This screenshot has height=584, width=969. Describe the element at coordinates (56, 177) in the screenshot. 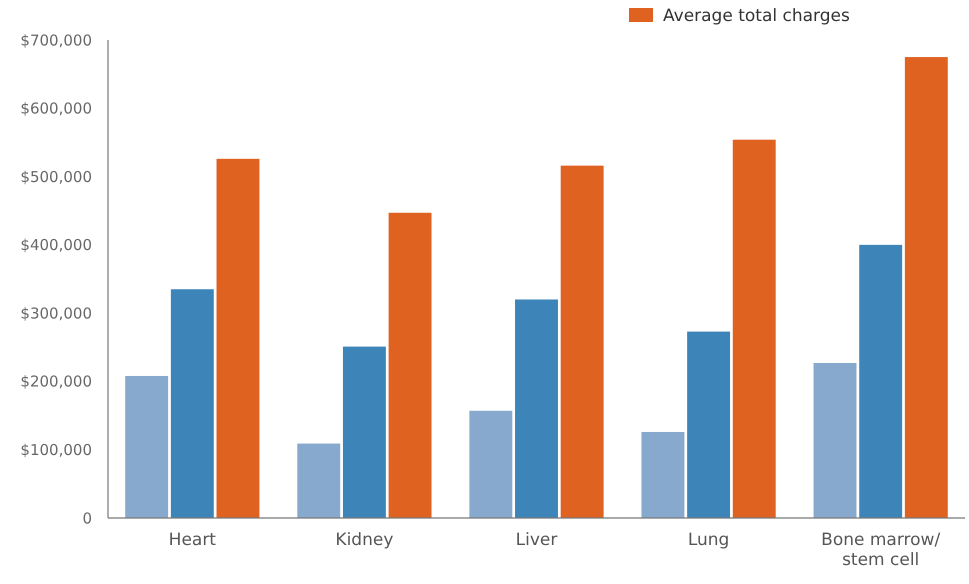

I see `y-tick-label: $500,000` at that location.